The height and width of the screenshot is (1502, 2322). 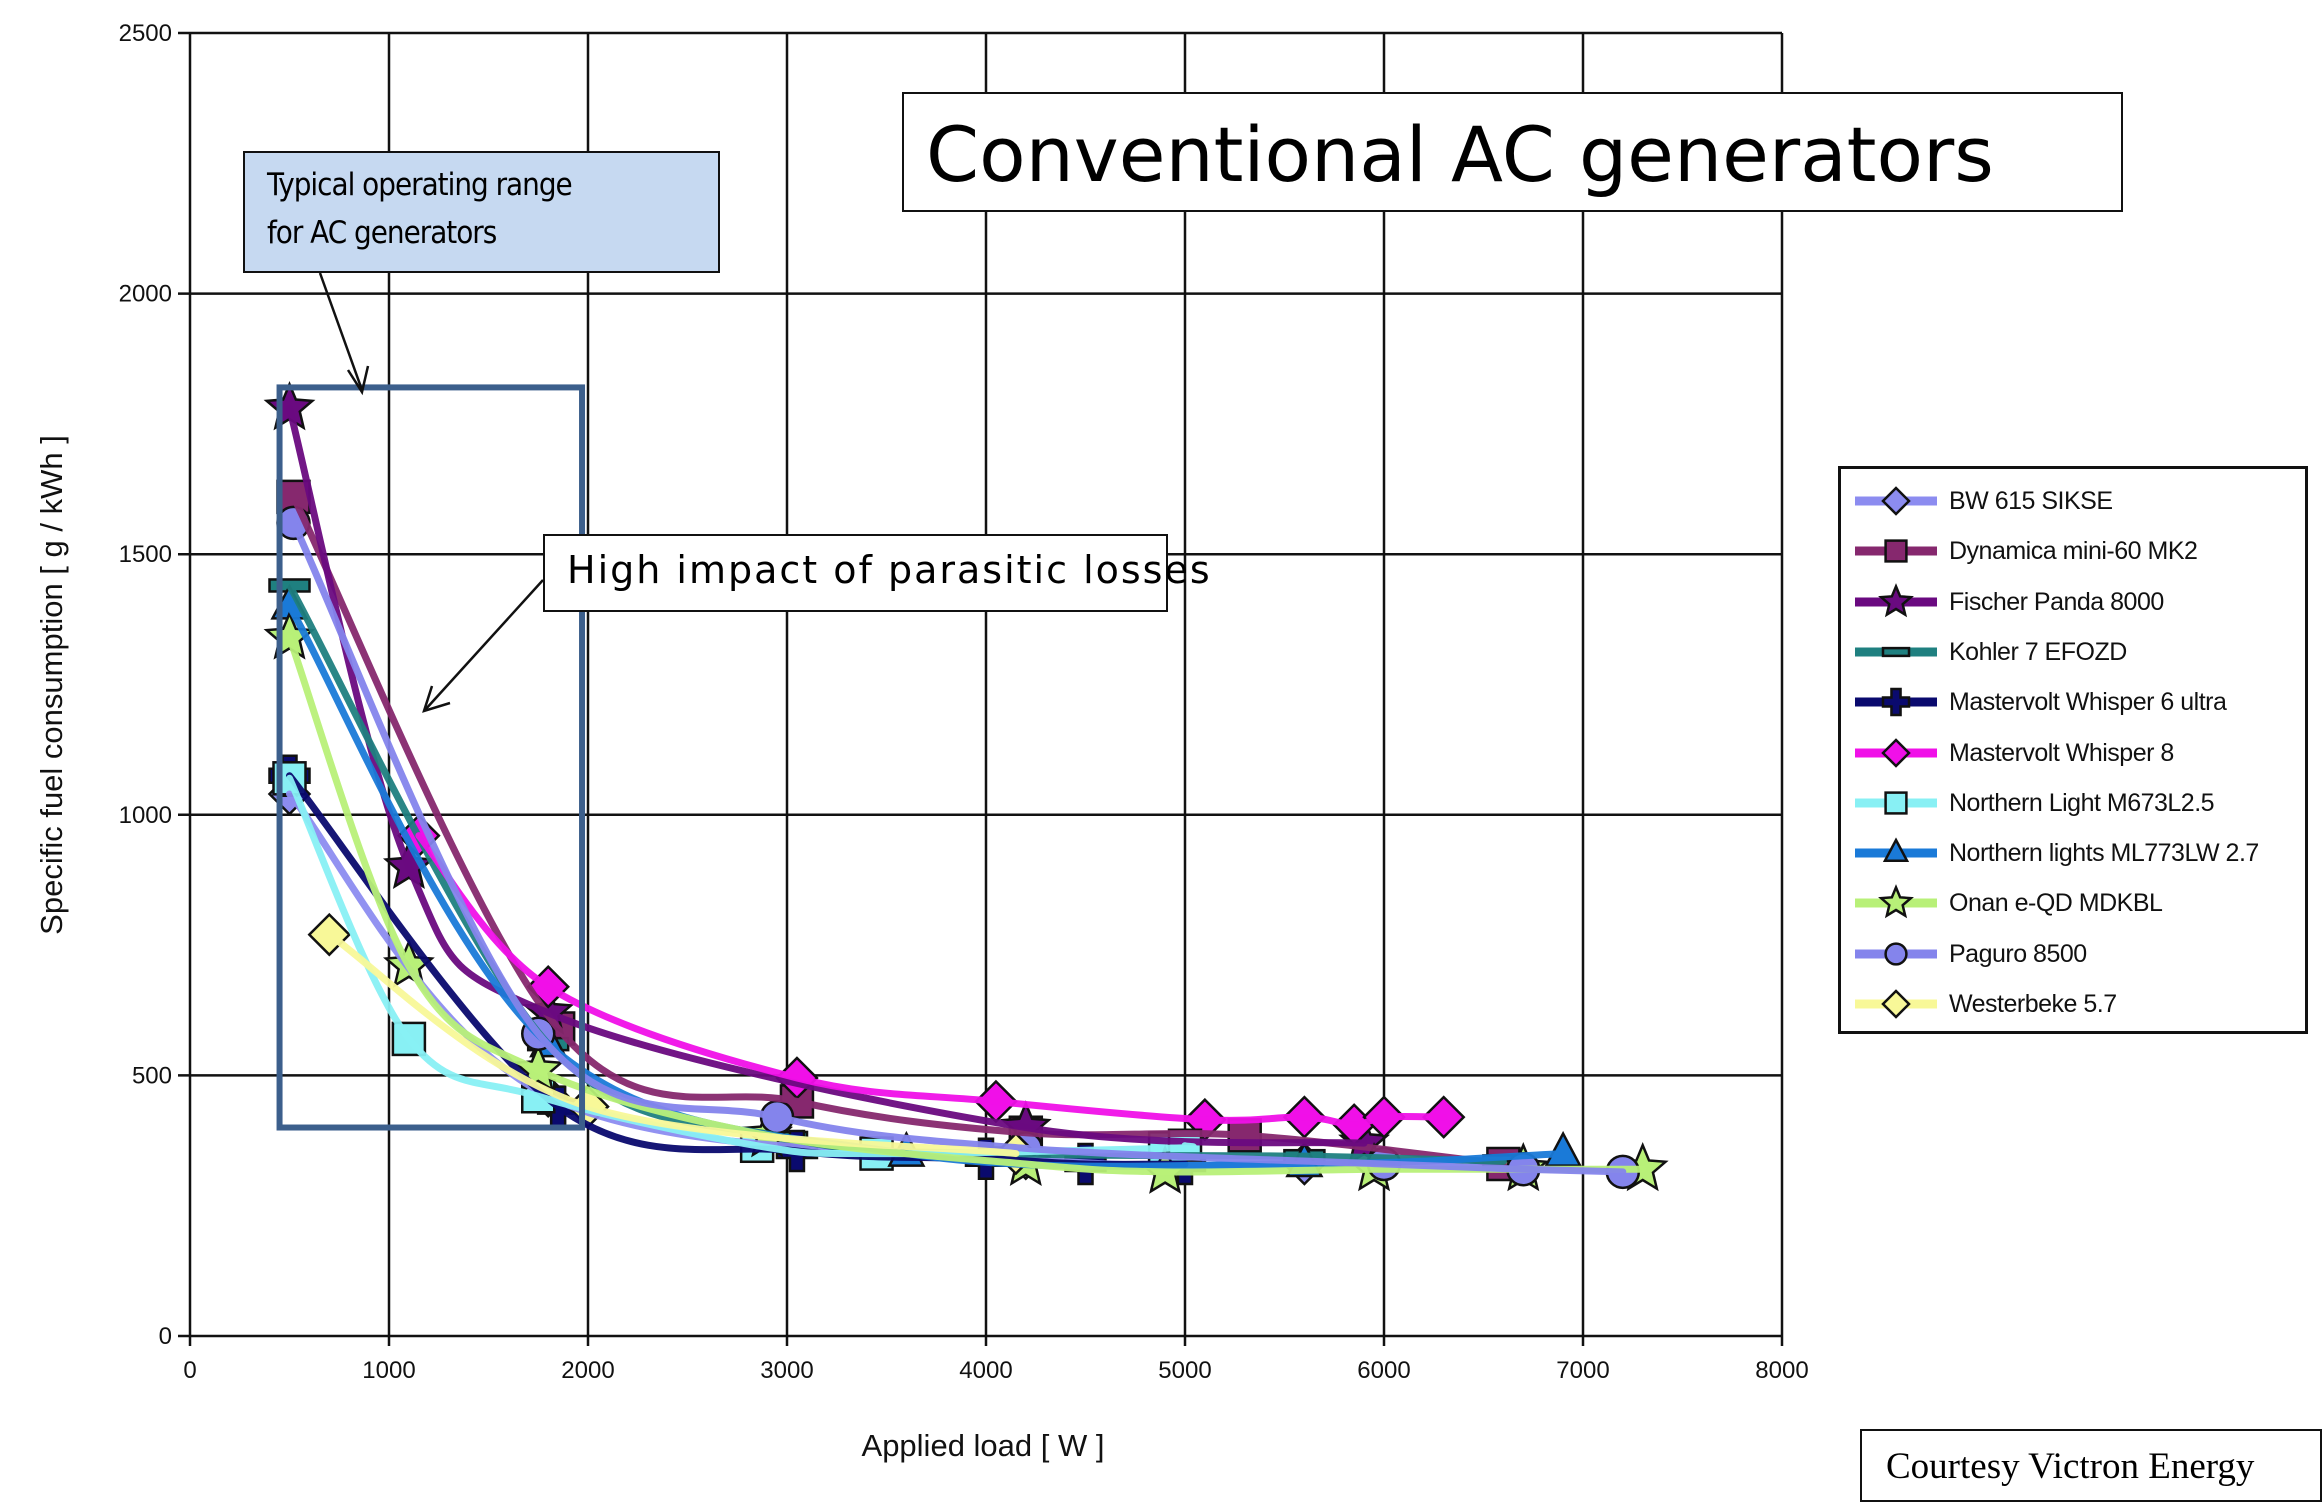 I want to click on legend-label: Mastervolt Whisper 8, so click(x=2061, y=752).